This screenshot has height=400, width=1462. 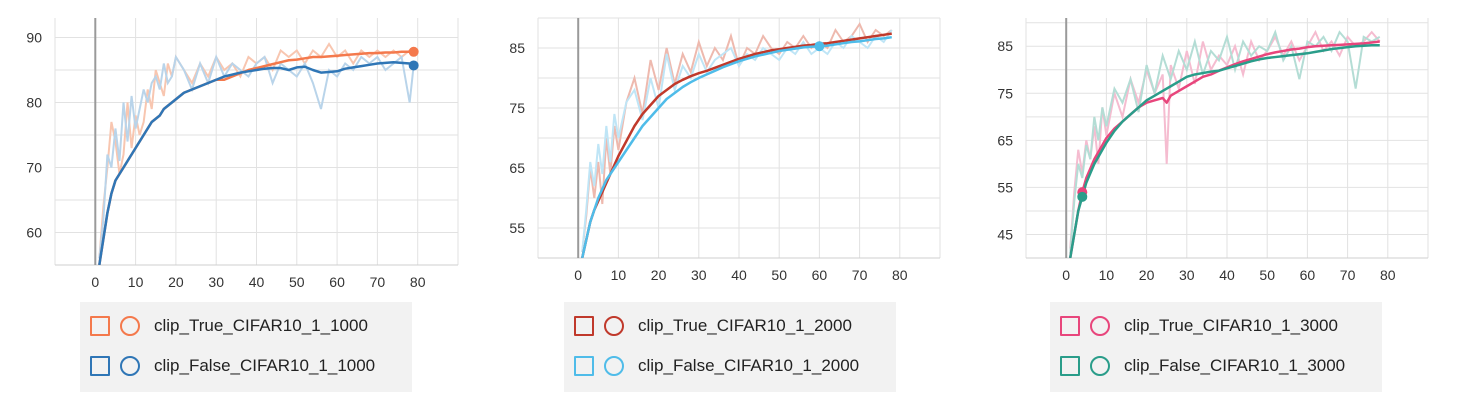 I want to click on legend-item: clip_False_CIFAR10_1_2000, so click(x=730, y=366).